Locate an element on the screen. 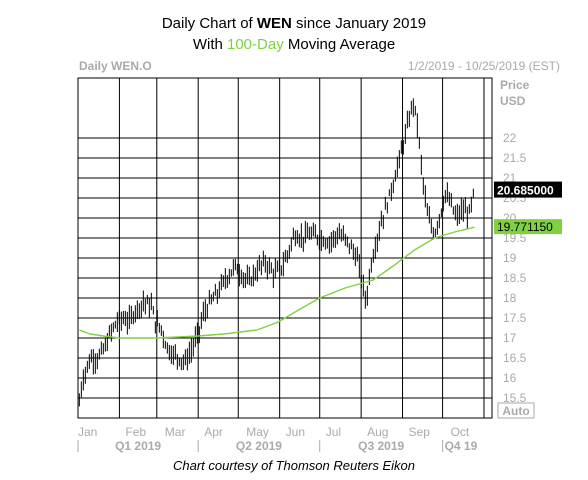 The width and height of the screenshot is (588, 480). x-quarter-label: Q3 2019 is located at coordinates (381, 446).